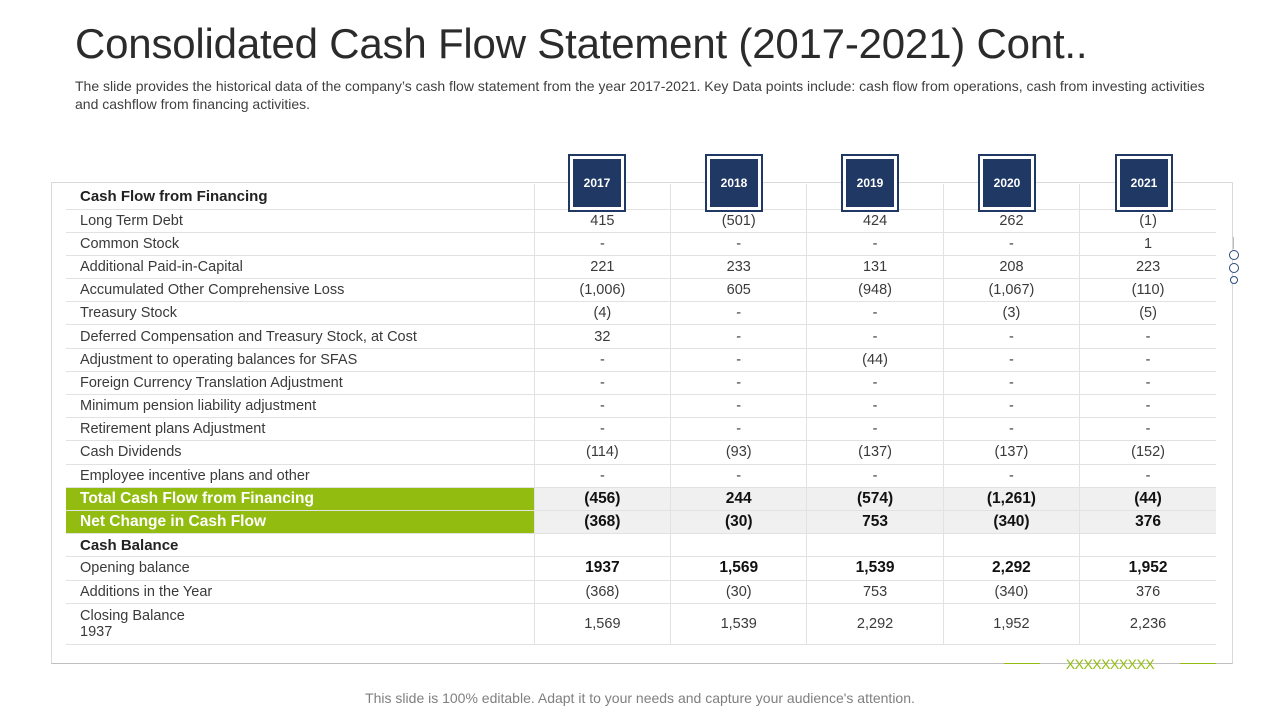 This screenshot has width=1280, height=720. What do you see at coordinates (875, 522) in the screenshot?
I see `cell: 753` at bounding box center [875, 522].